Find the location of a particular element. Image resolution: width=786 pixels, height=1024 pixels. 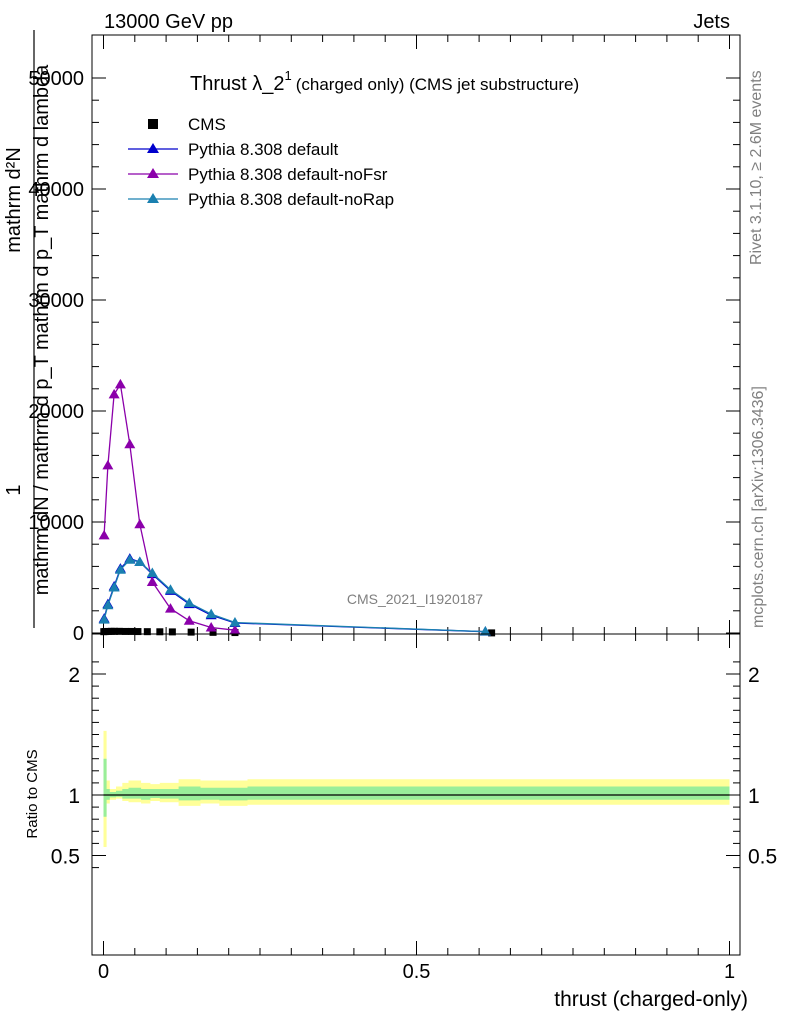

legend-item: Pythia 8.308 default is located at coordinates (233, 149).